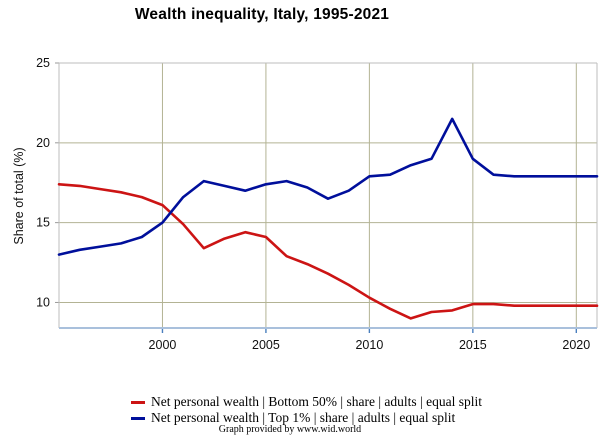 This screenshot has height=439, width=600. What do you see at coordinates (138, 418) in the screenshot?
I see `legend-swatch-top1-icon` at bounding box center [138, 418].